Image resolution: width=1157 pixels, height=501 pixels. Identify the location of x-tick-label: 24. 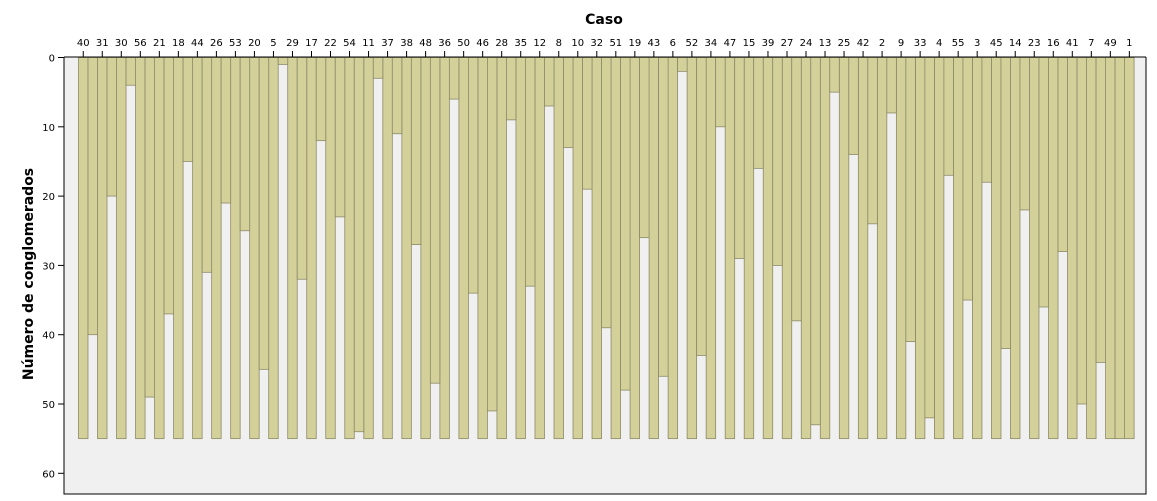
(806, 43).